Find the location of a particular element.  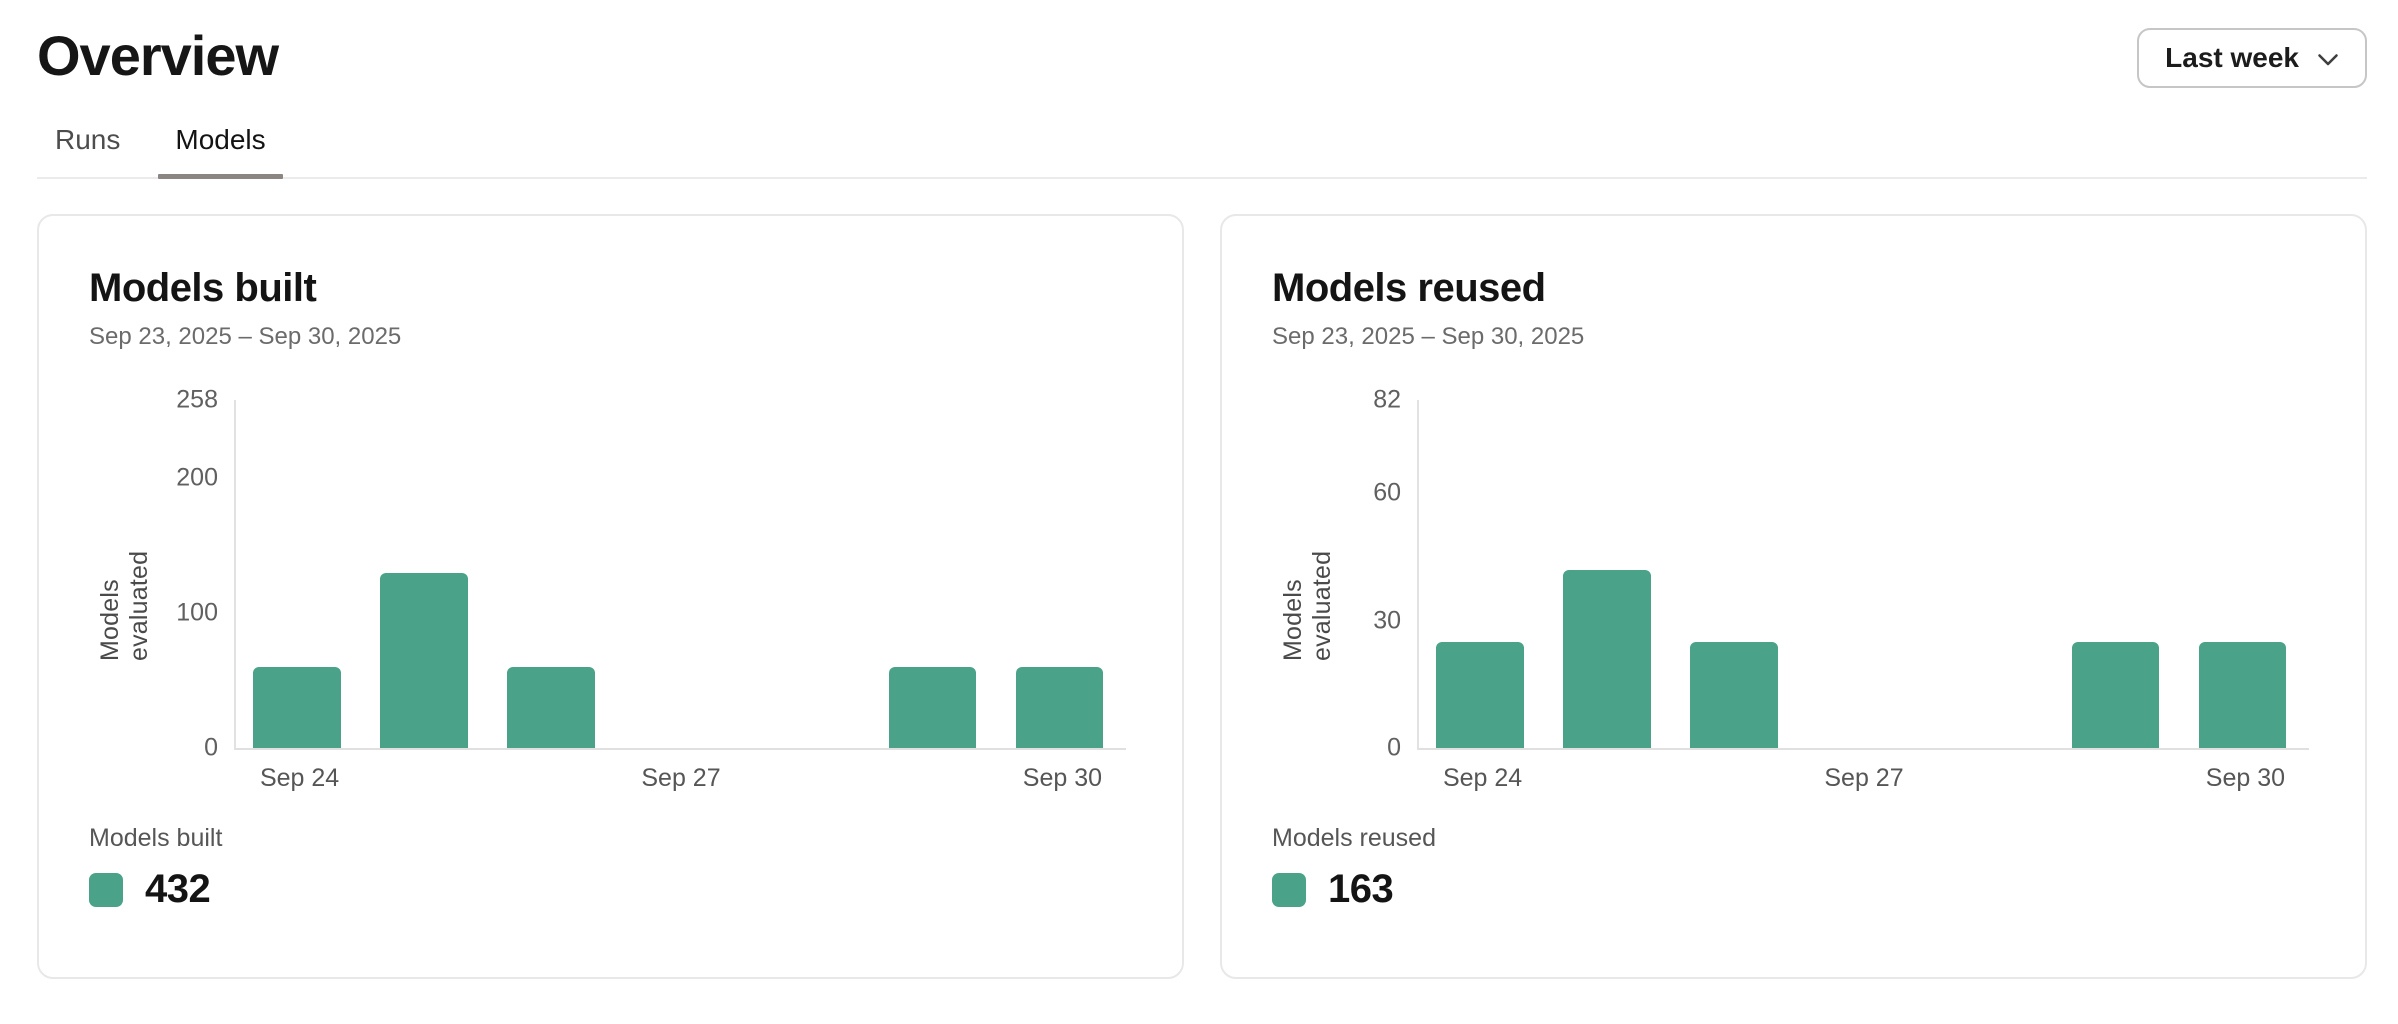

page-header: Overview Last week is located at coordinates (1199, 44).